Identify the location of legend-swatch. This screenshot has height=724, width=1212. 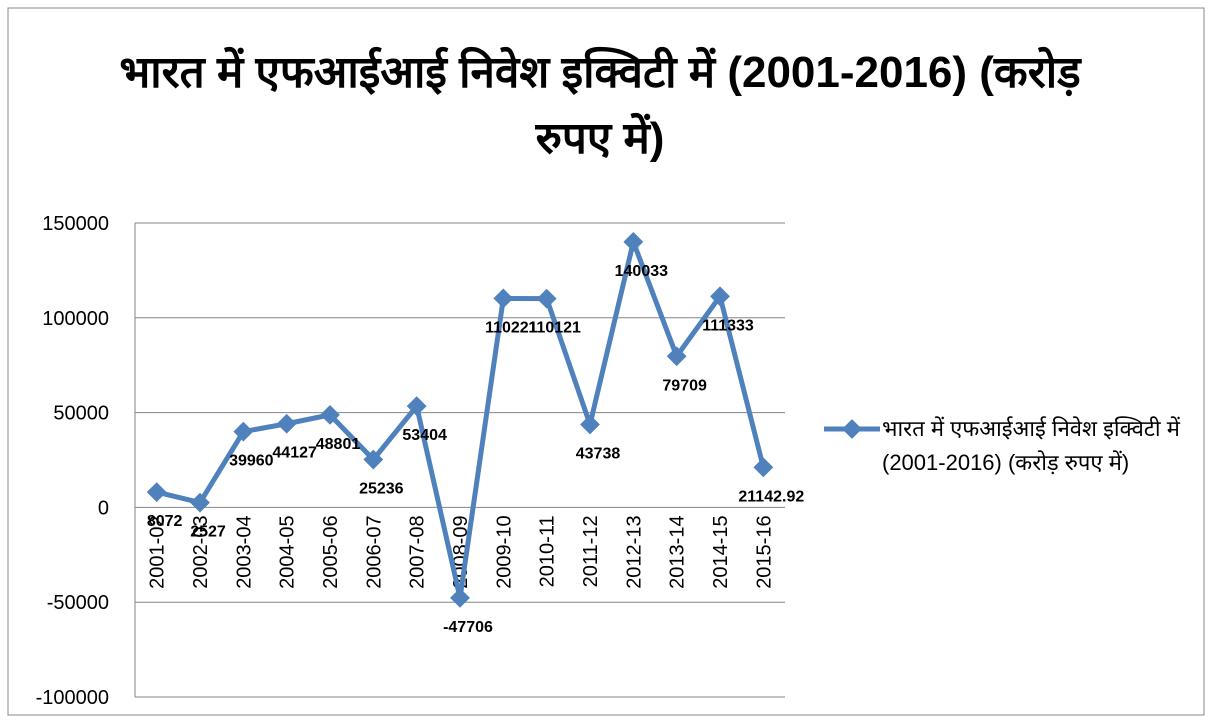
(852, 429).